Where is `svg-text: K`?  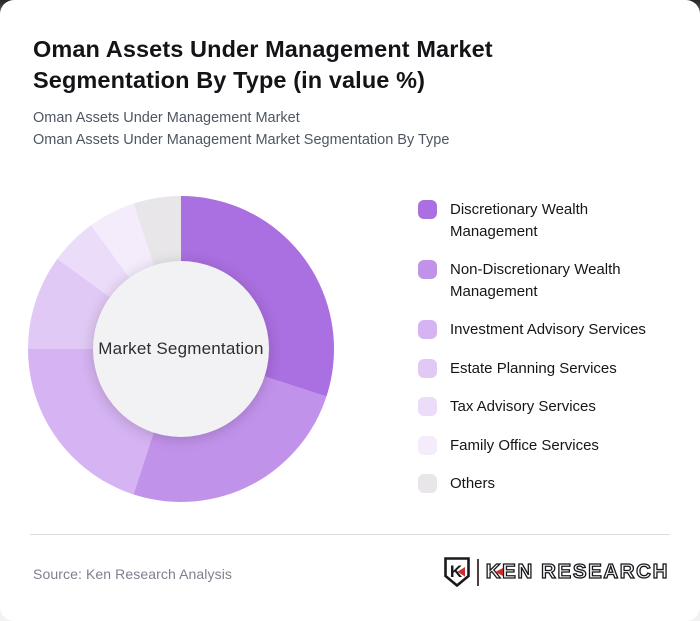 svg-text: K is located at coordinates (456, 571).